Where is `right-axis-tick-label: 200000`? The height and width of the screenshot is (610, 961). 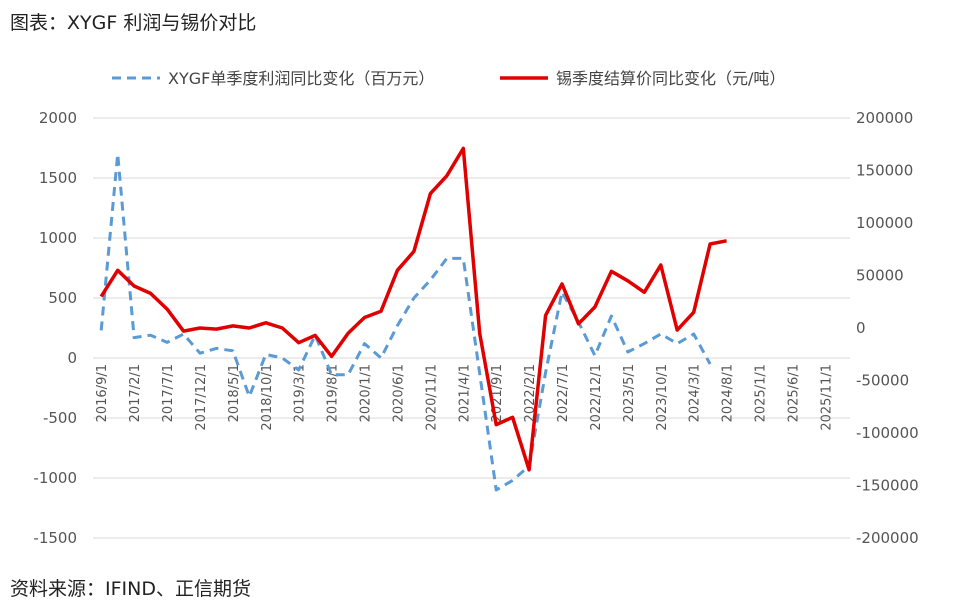 right-axis-tick-label: 200000 is located at coordinates (884, 118).